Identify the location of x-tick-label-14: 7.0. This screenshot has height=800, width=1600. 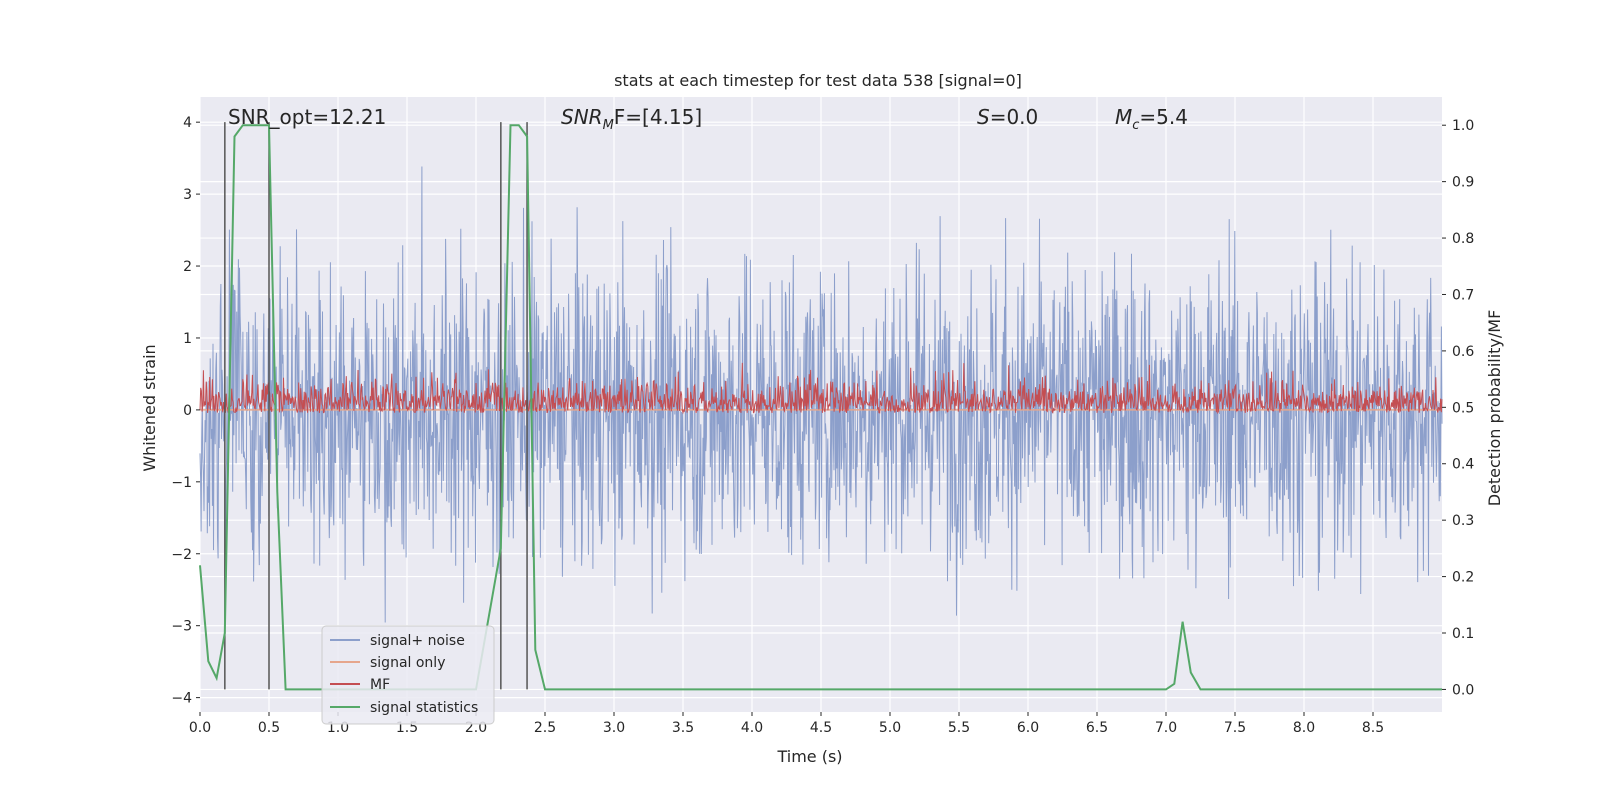
(1166, 728).